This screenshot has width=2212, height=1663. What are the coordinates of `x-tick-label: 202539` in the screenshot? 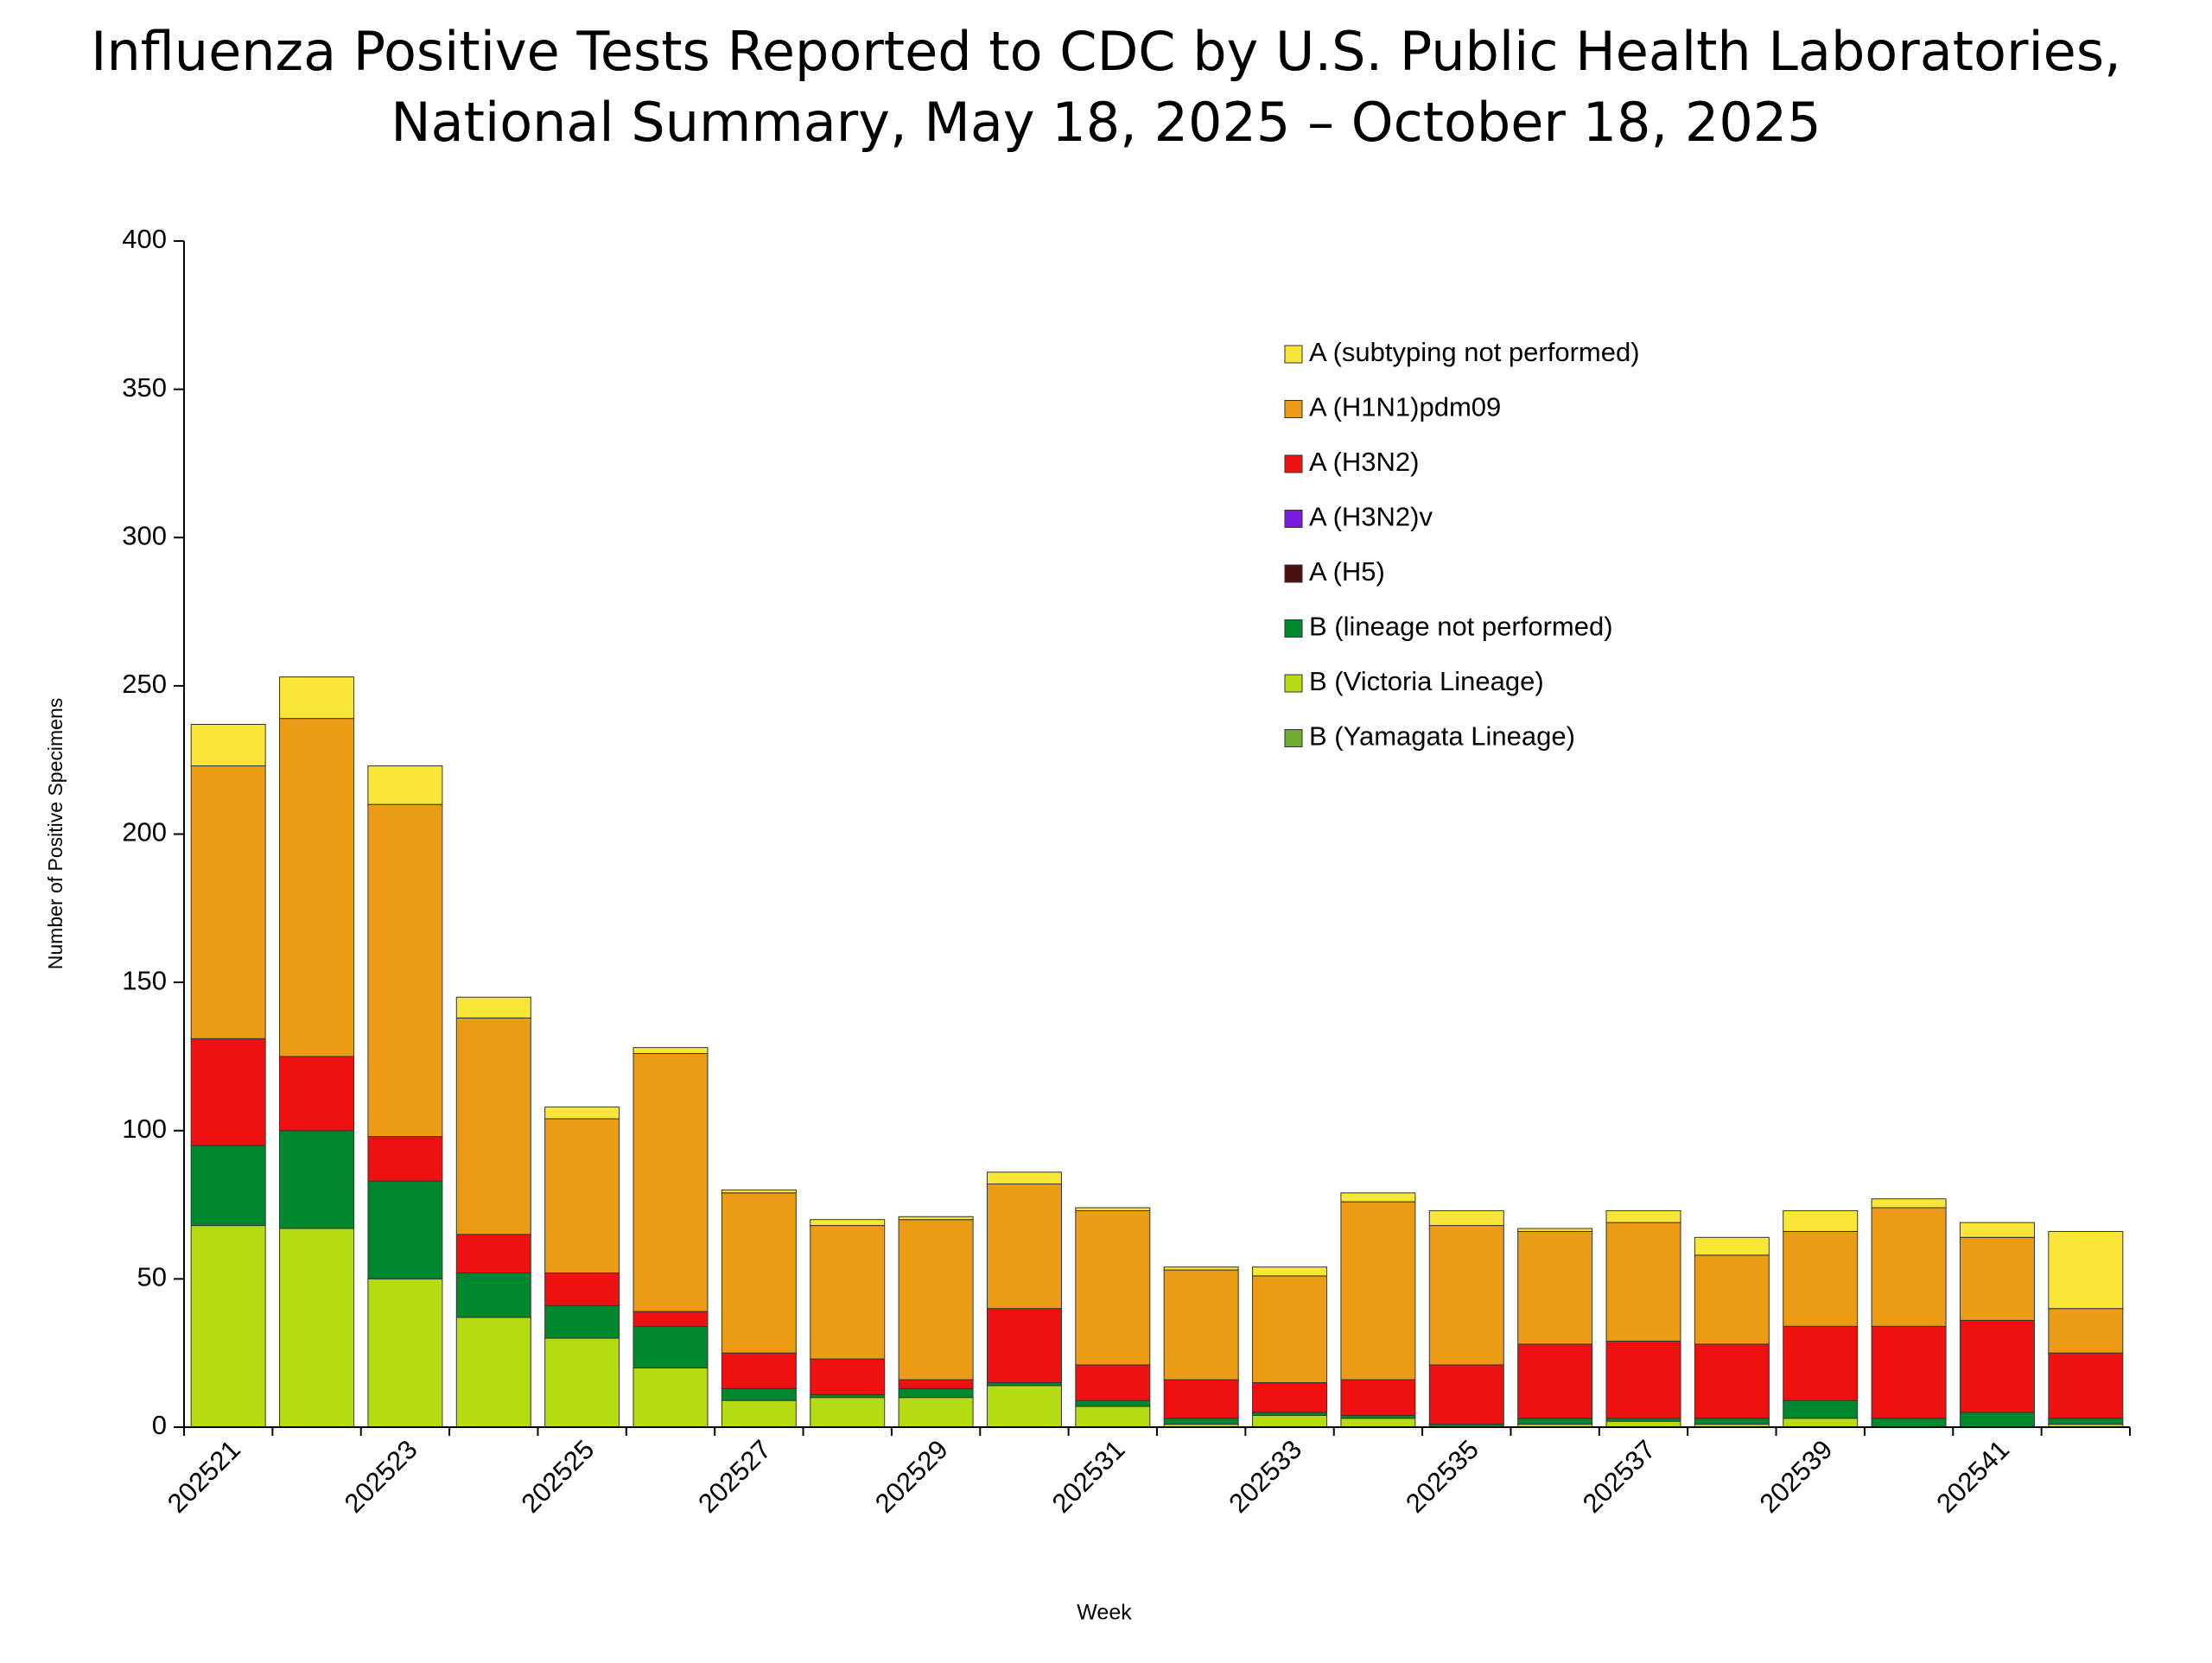 It's located at (1796, 1477).